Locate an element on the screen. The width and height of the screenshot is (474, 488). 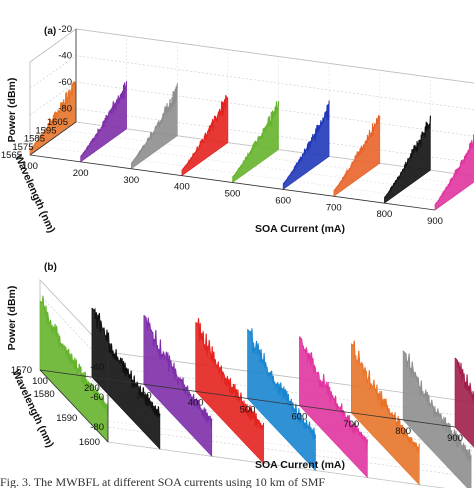
y-tick-label: 1570 is located at coordinates (21, 370).